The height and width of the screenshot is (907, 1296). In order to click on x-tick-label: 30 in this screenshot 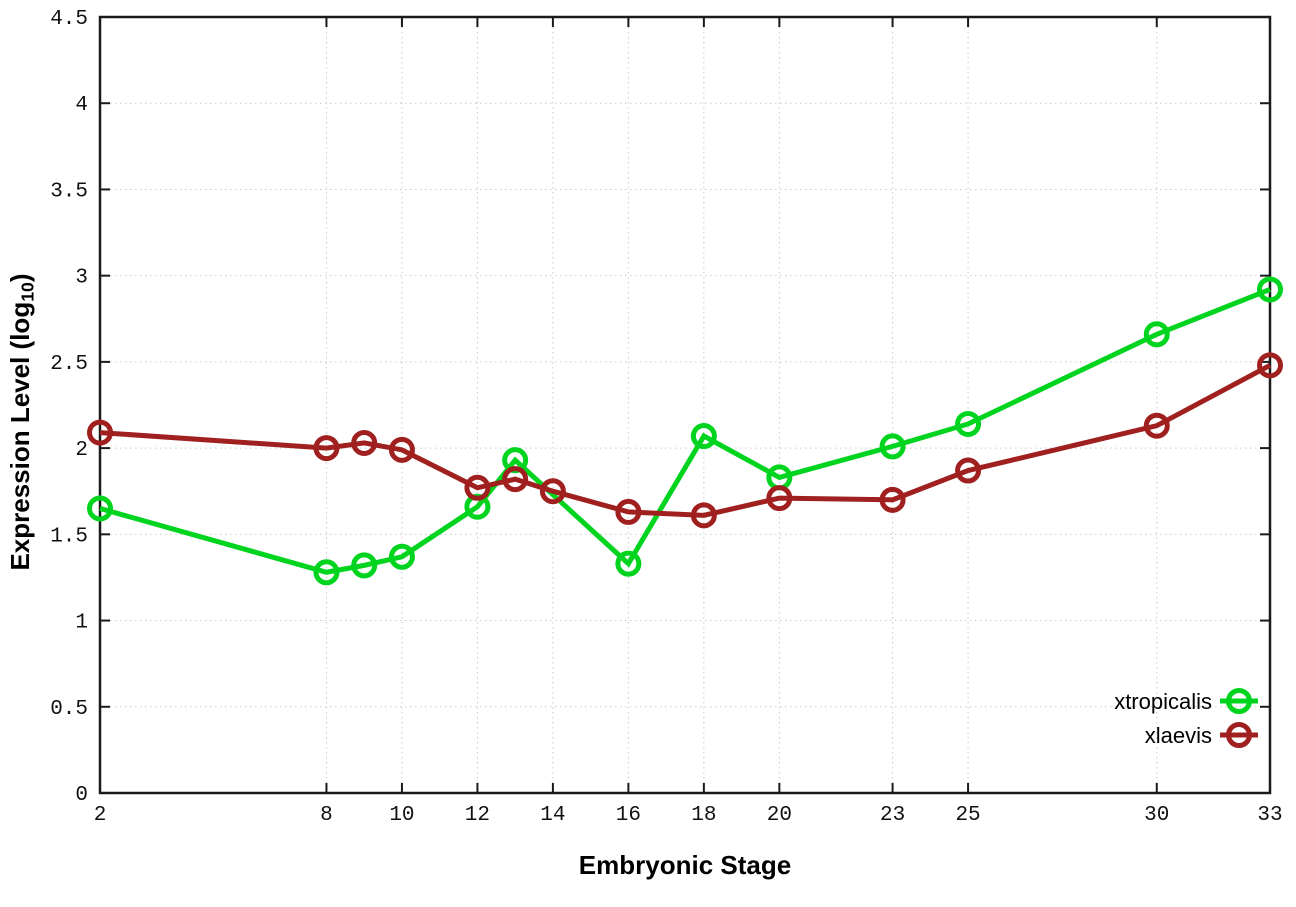, I will do `click(1156, 815)`.